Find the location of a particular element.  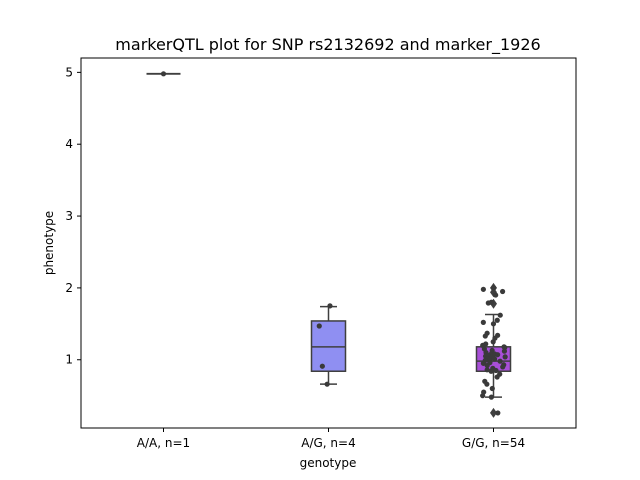

x-axis: A/A, n=1 A/G, n=4 G/G, n=54 is located at coordinates (331, 439).